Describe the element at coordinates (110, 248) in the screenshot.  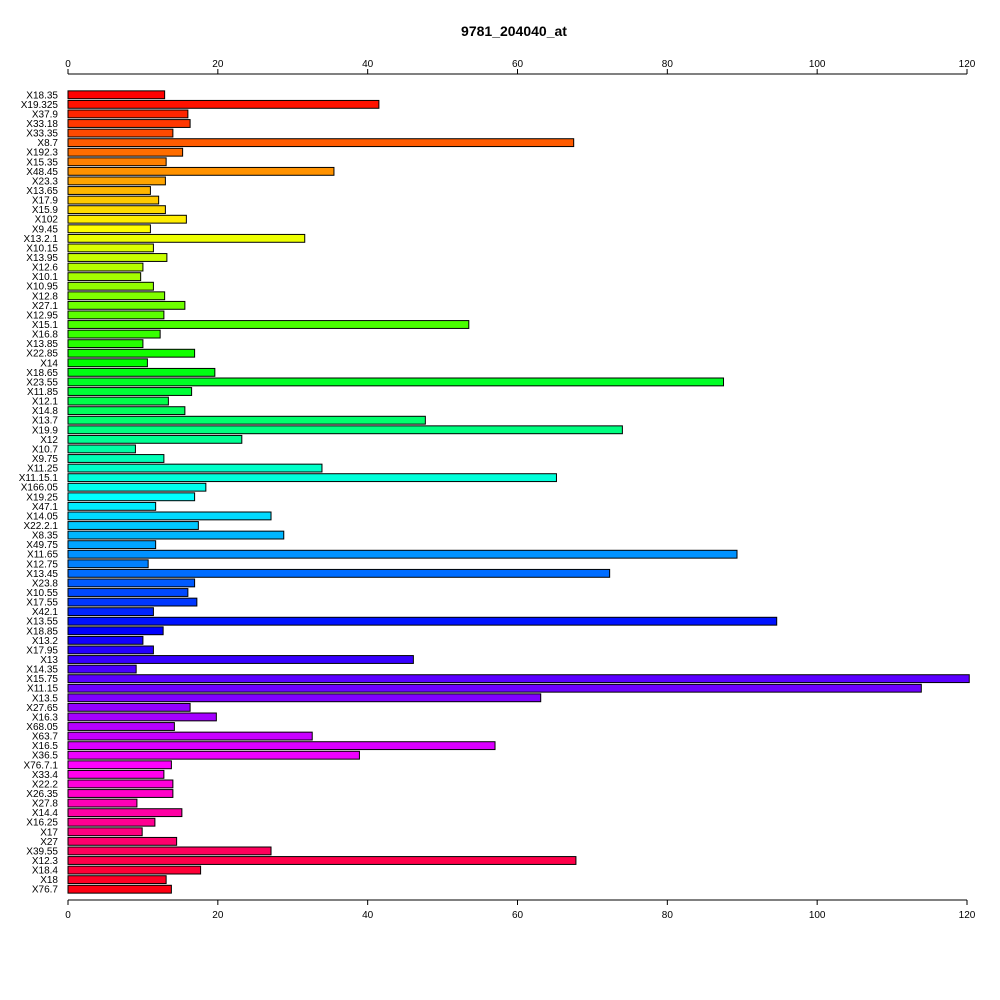
I see `bar-X10.15` at that location.